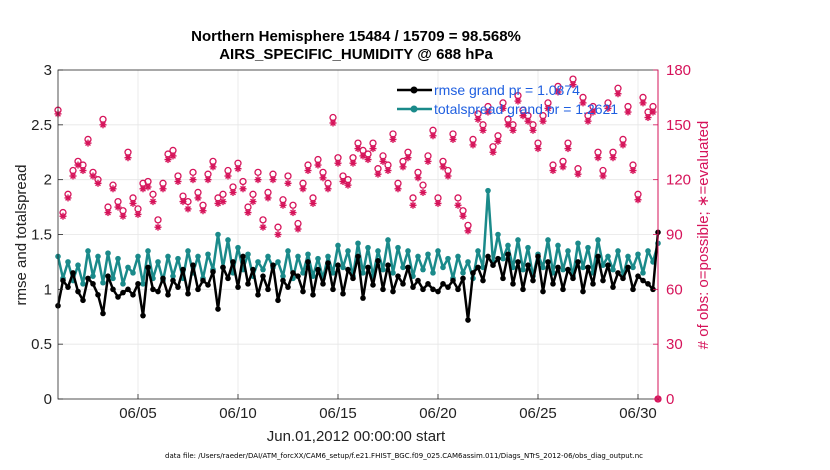 The image size is (830, 470). What do you see at coordinates (678, 125) in the screenshot?
I see `y-right-tick-label: 150` at bounding box center [678, 125].